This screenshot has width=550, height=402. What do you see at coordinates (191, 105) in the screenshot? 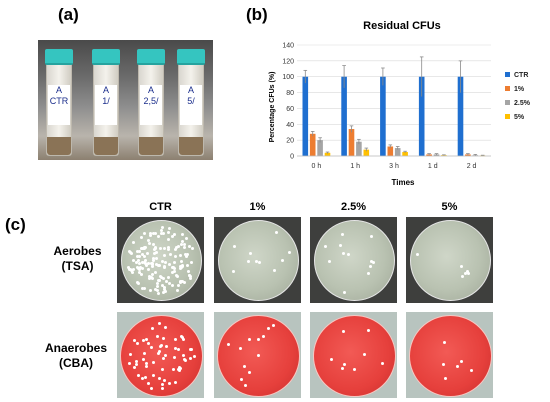
I see `tube-label: A 5/` at bounding box center [191, 105].